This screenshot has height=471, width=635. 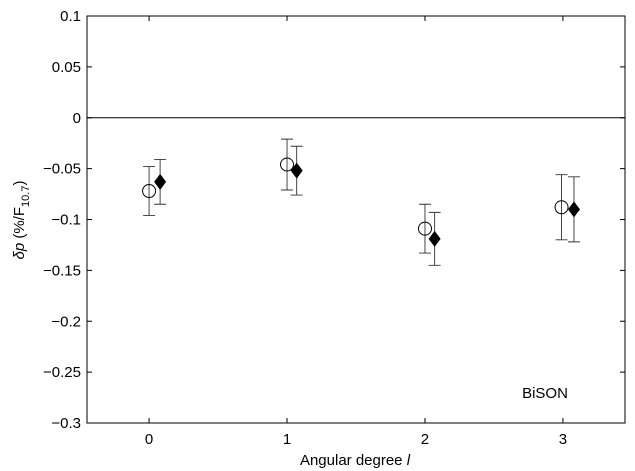 I want to click on y-tick-label: −0.05, so click(x=62, y=169).